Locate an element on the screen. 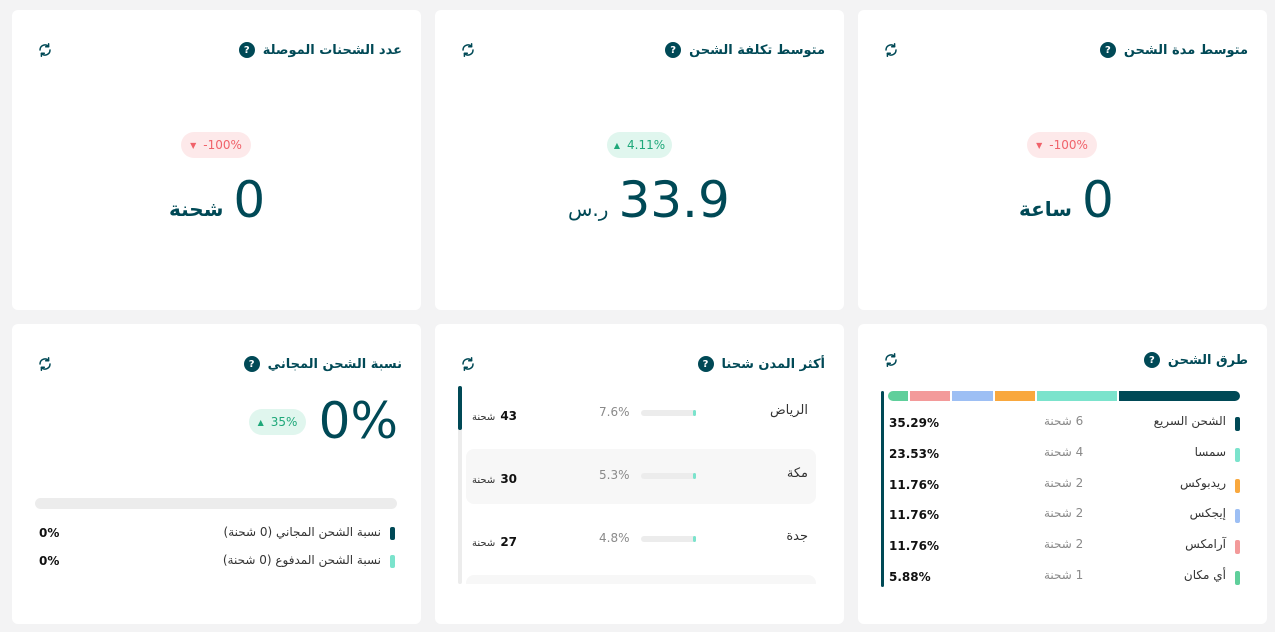 The image size is (1275, 632). metric-unit: ر.س is located at coordinates (588, 209).